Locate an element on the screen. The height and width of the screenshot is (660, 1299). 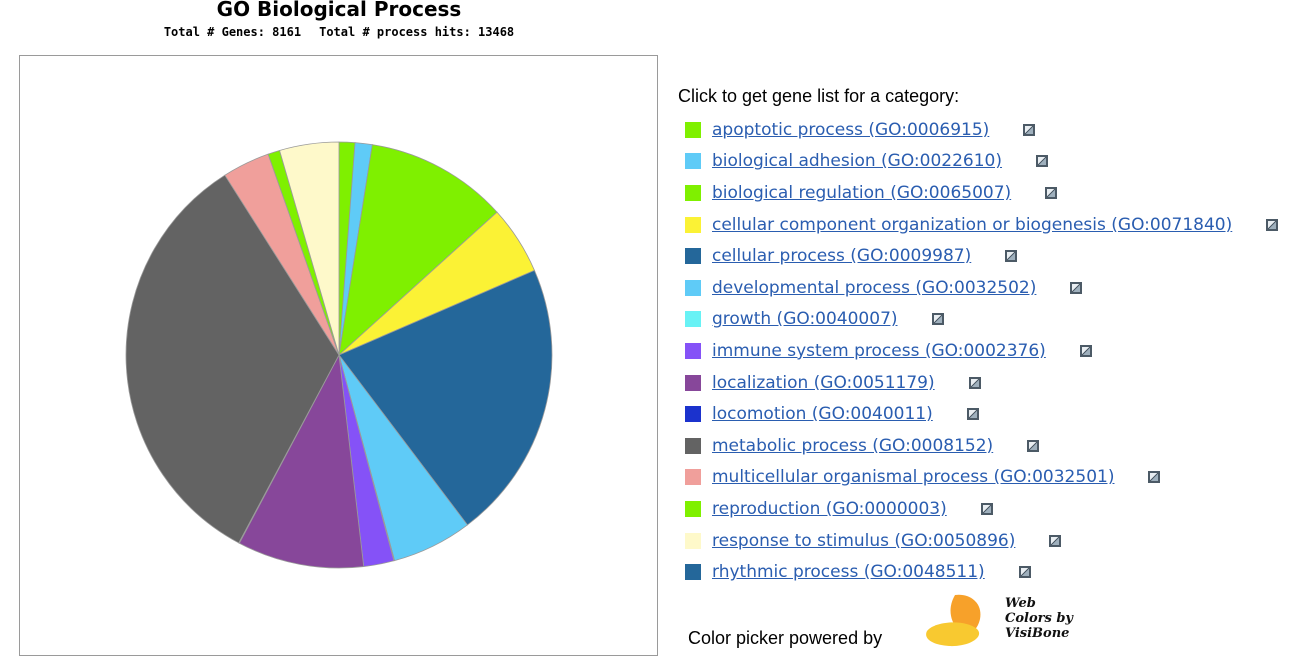
category-link: biological adhesion (GO:0022610) is located at coordinates (857, 161).